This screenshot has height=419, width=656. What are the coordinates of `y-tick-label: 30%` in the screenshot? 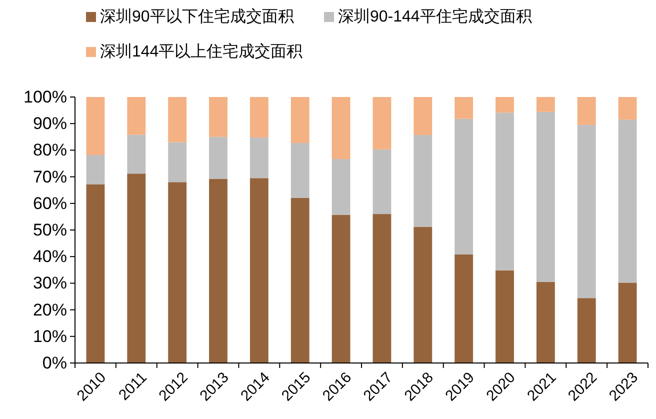 It's located at (49, 283).